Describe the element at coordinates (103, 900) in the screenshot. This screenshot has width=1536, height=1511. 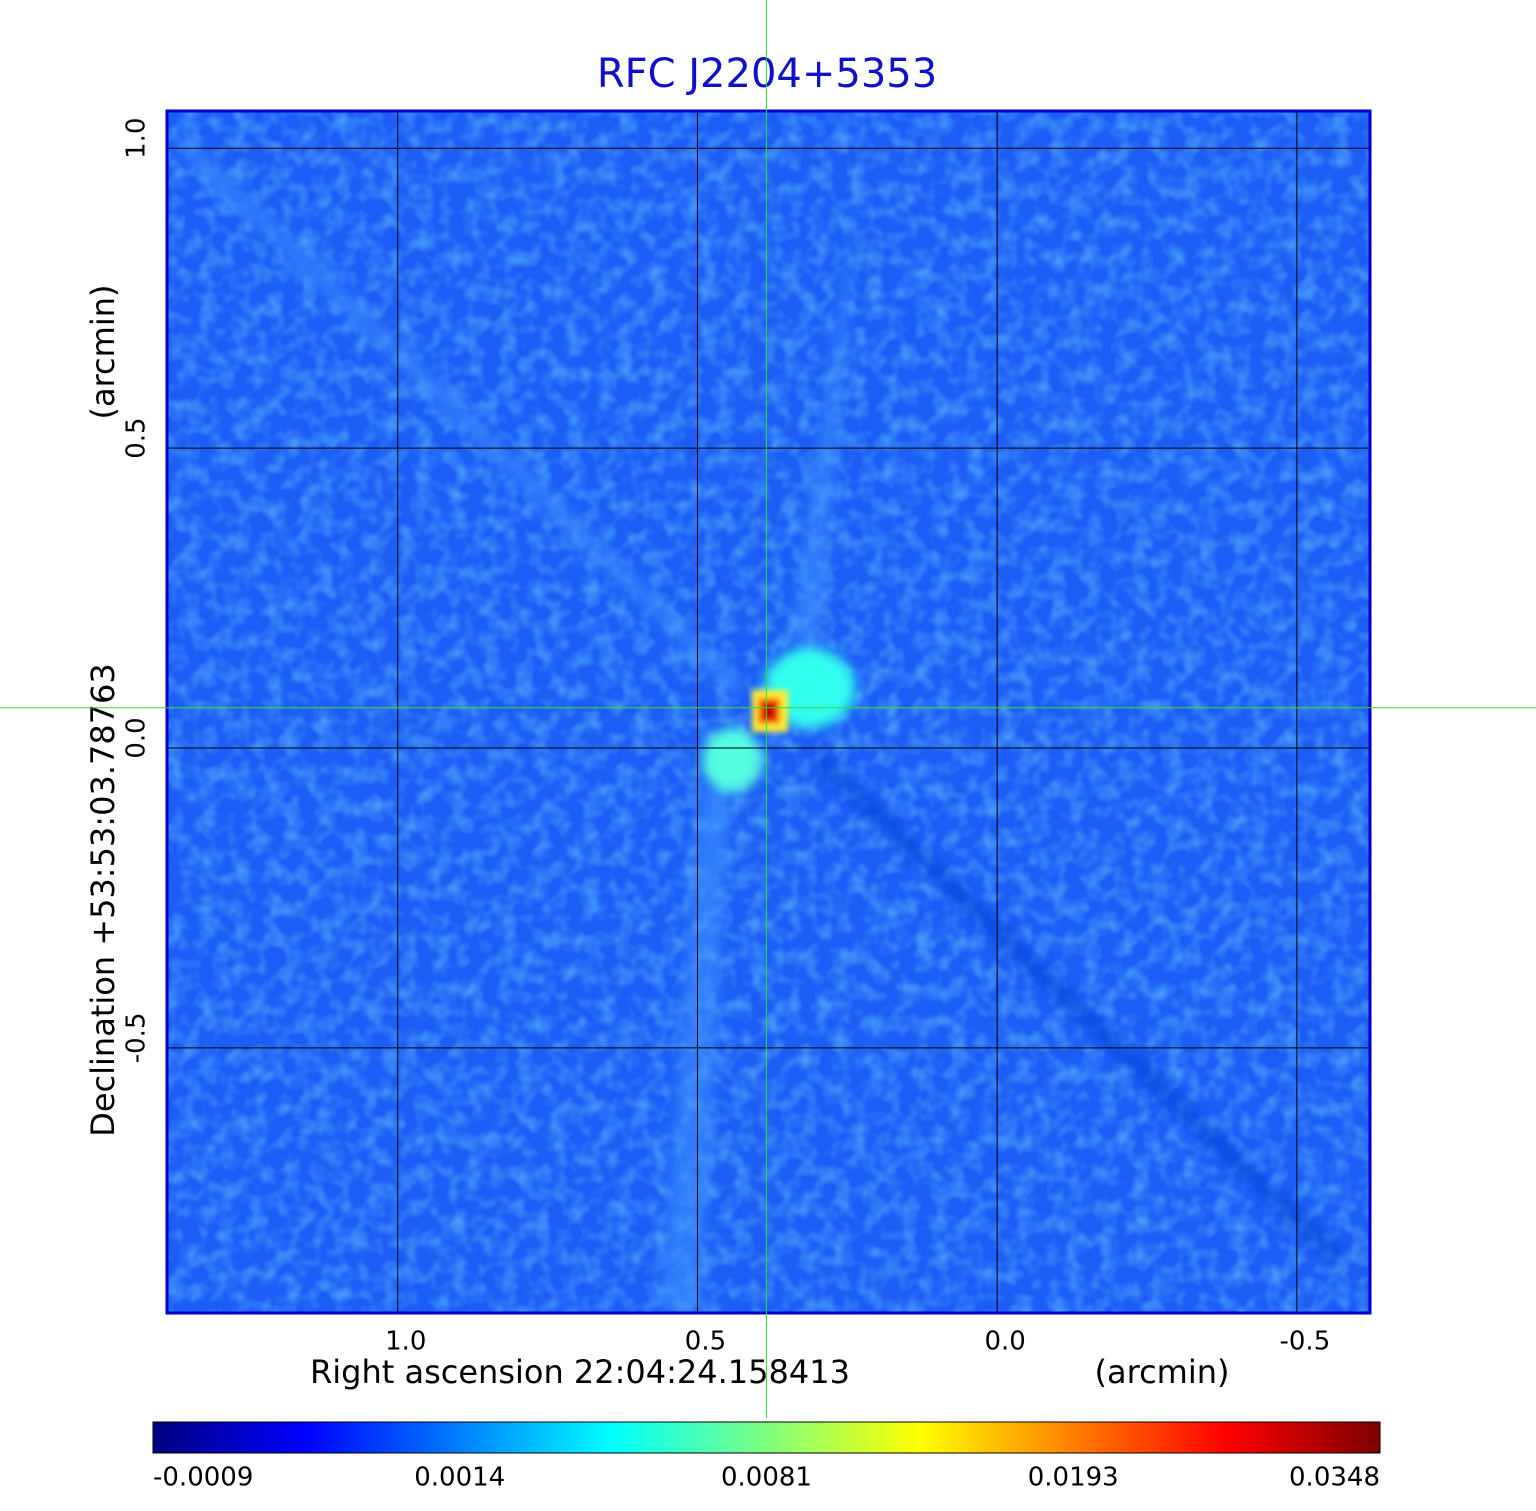
I see `y-axis-label: Declination +53:53:03.78763` at that location.